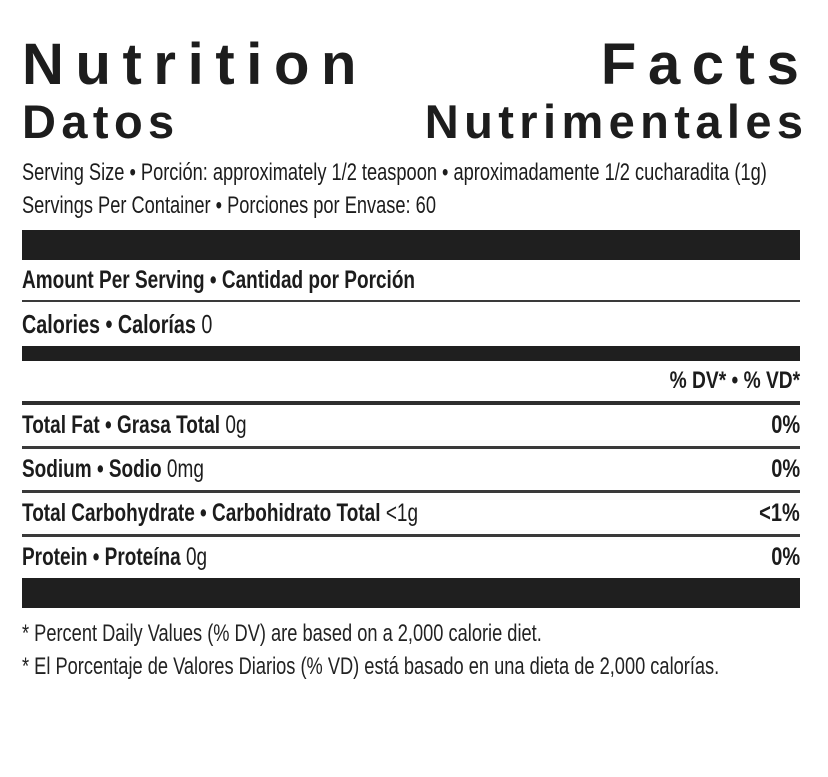 Image resolution: width=828 pixels, height=777 pixels. What do you see at coordinates (411, 381) in the screenshot?
I see `daily-value-header: % DV* • % VD*` at bounding box center [411, 381].